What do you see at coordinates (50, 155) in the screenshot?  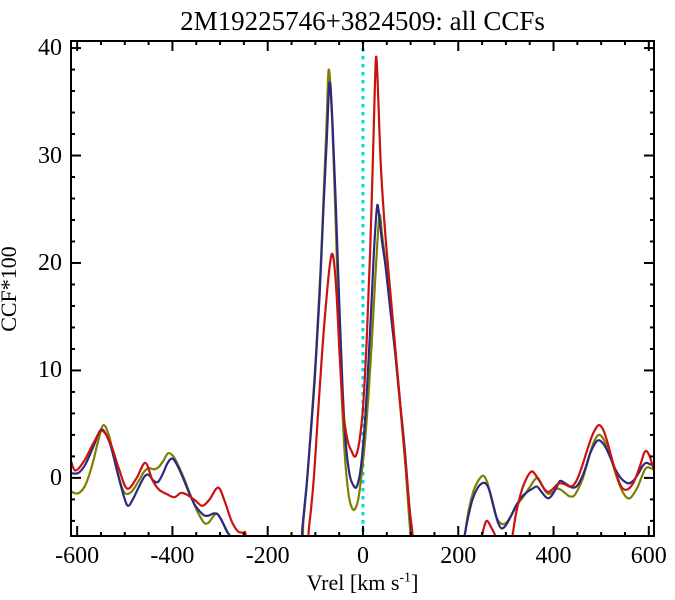 I see `y-tick-label: 30` at bounding box center [50, 155].